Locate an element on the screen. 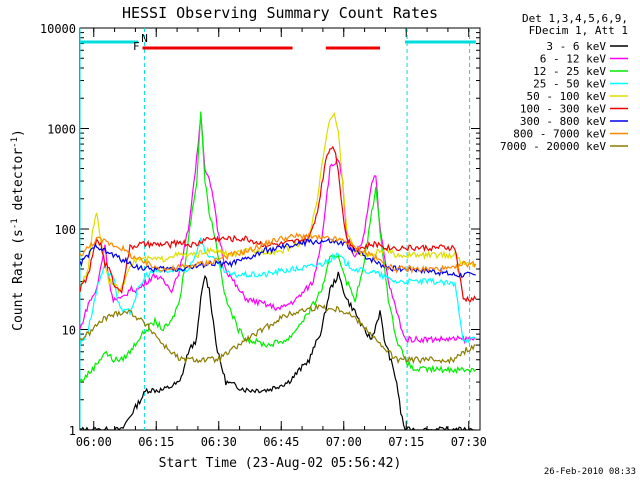  y-tick-label: 10 is located at coordinates (69, 331).